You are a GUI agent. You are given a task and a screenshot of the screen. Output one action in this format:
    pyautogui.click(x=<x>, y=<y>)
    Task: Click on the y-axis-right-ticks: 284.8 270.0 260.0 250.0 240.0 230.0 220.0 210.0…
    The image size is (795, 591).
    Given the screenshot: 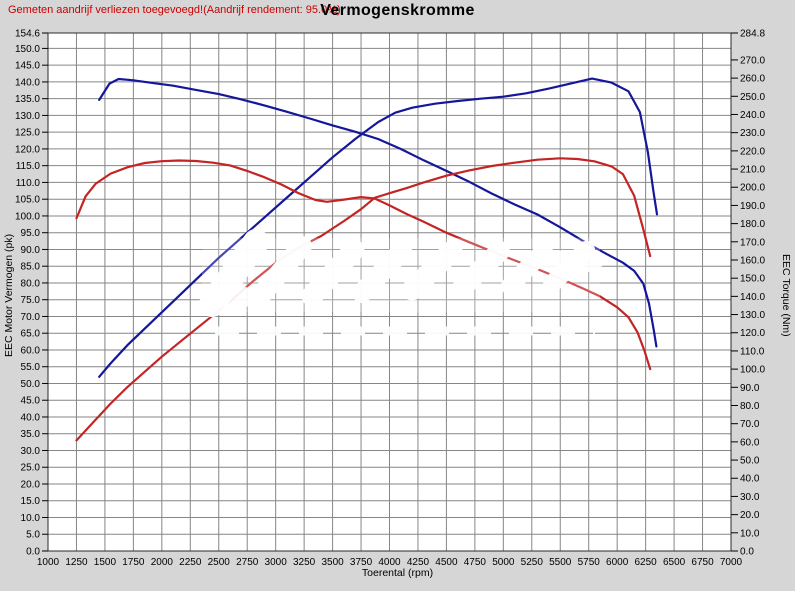 What is the action you would take?
    pyautogui.click(x=748, y=293)
    